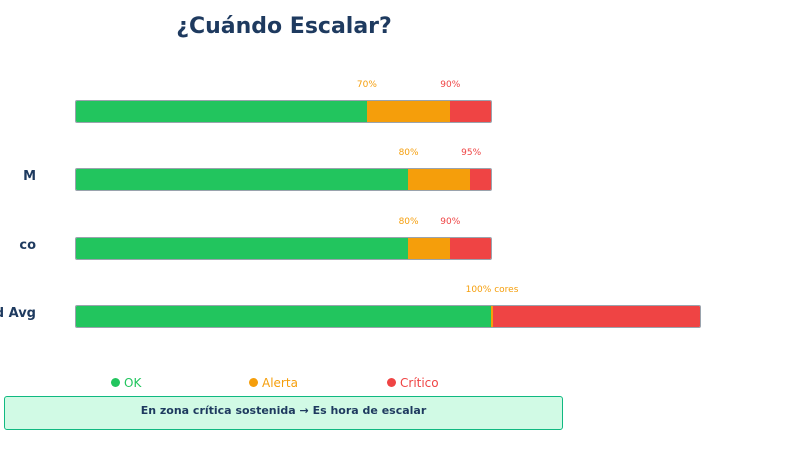 Image resolution: width=800 pixels, height=450 pixels. I want to click on legend-item-ok: OK, so click(126, 383).